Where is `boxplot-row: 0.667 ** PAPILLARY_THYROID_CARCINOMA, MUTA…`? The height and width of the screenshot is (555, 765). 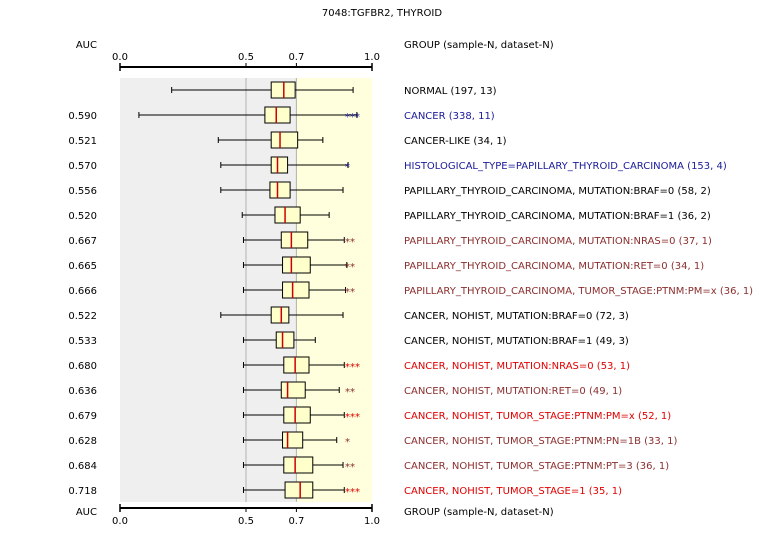 boxplot-row: 0.667 ** PAPILLARY_THYROID_CARCINOMA, MUTA… is located at coordinates (390, 240).